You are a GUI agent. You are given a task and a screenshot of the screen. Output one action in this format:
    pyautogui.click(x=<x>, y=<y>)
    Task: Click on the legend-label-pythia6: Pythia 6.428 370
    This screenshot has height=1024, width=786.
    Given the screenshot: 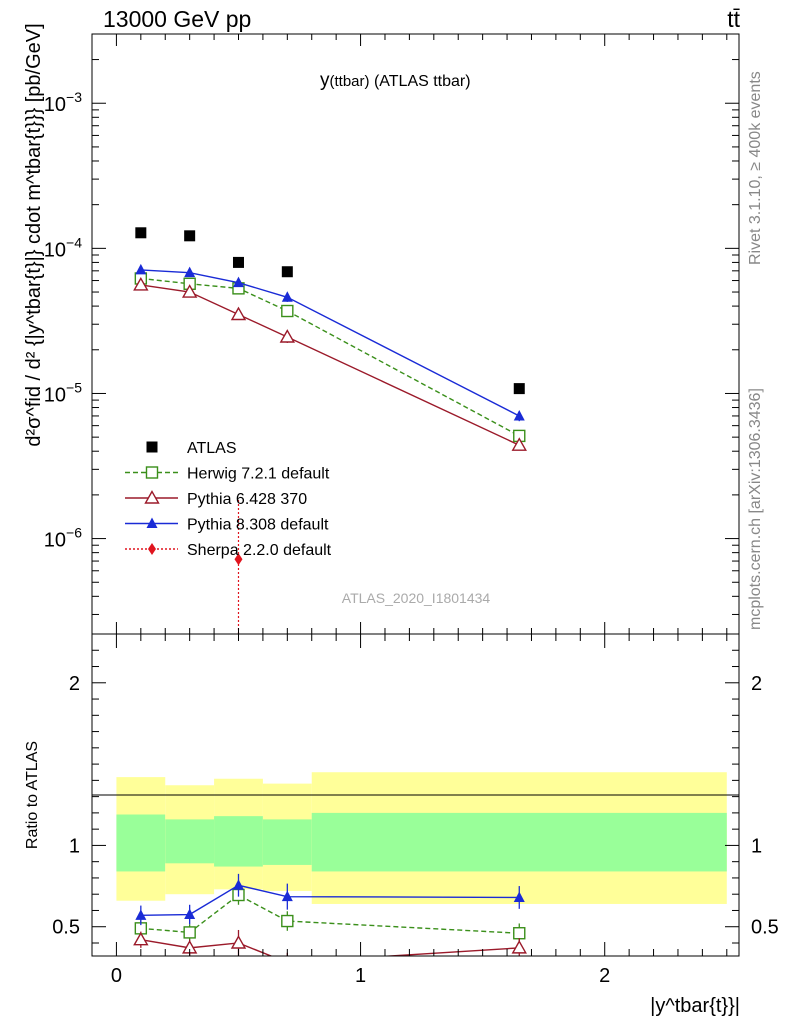 What is the action you would take?
    pyautogui.click(x=247, y=499)
    